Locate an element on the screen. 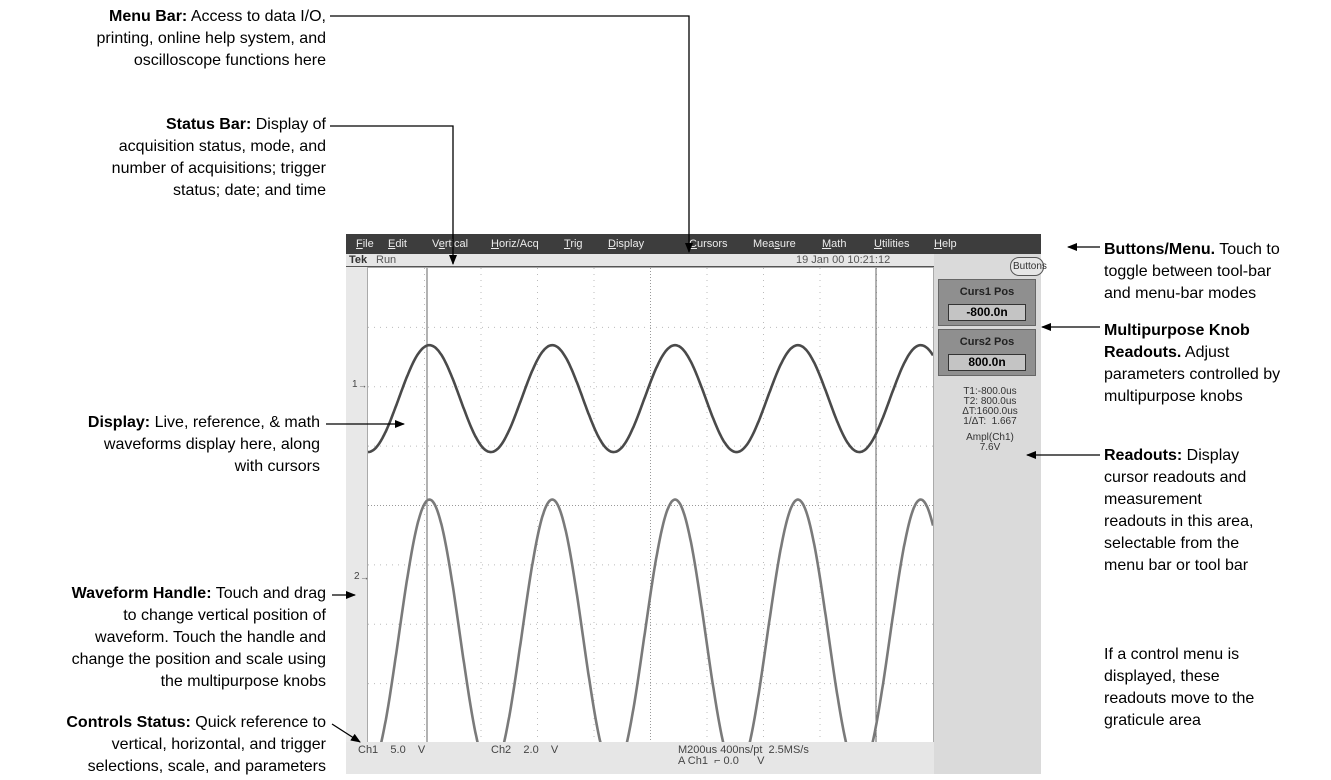  curs1-pos-readout: Curs1 Pos -800.0n is located at coordinates (987, 302).